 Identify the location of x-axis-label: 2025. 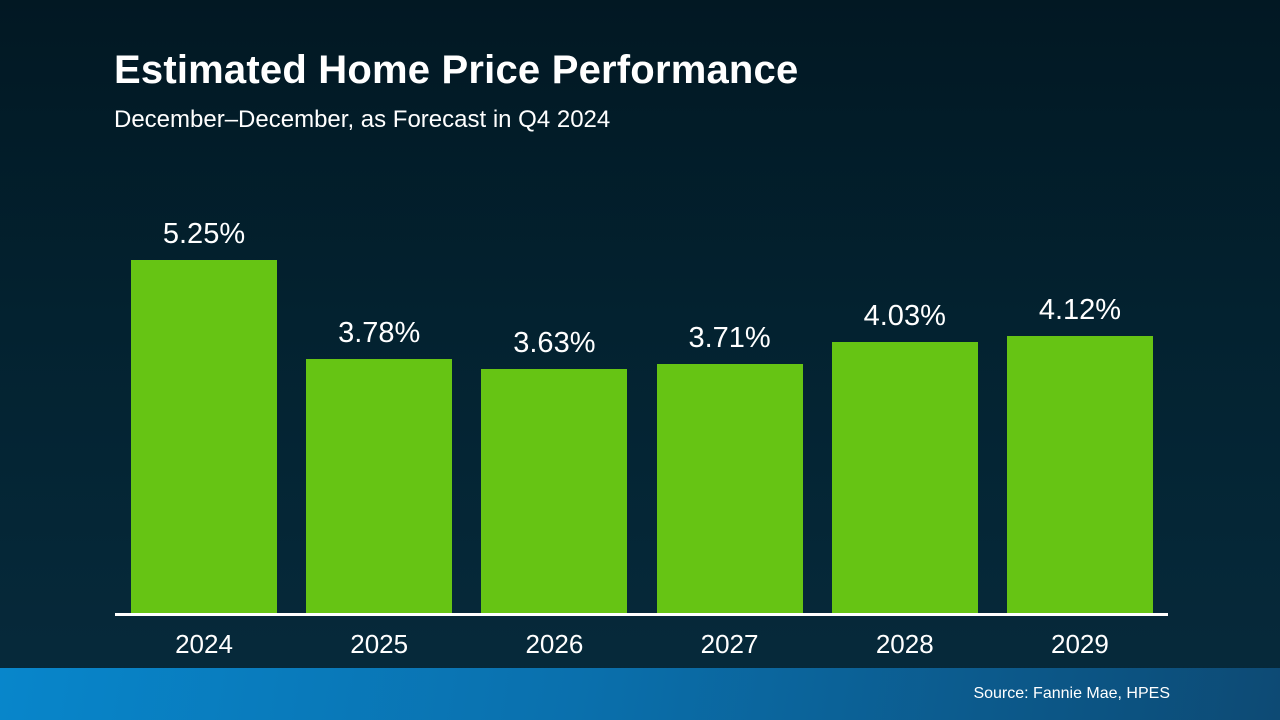
(379, 644).